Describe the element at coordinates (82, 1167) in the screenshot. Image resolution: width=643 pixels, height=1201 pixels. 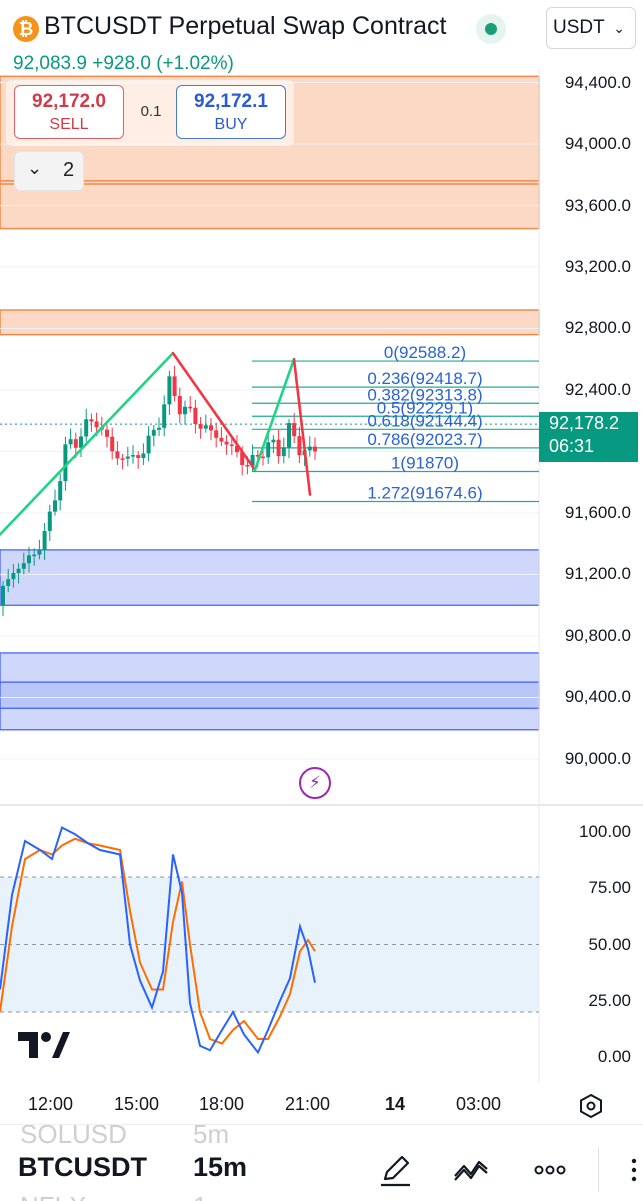
I see `symbol-picker: BTCUSDT` at that location.